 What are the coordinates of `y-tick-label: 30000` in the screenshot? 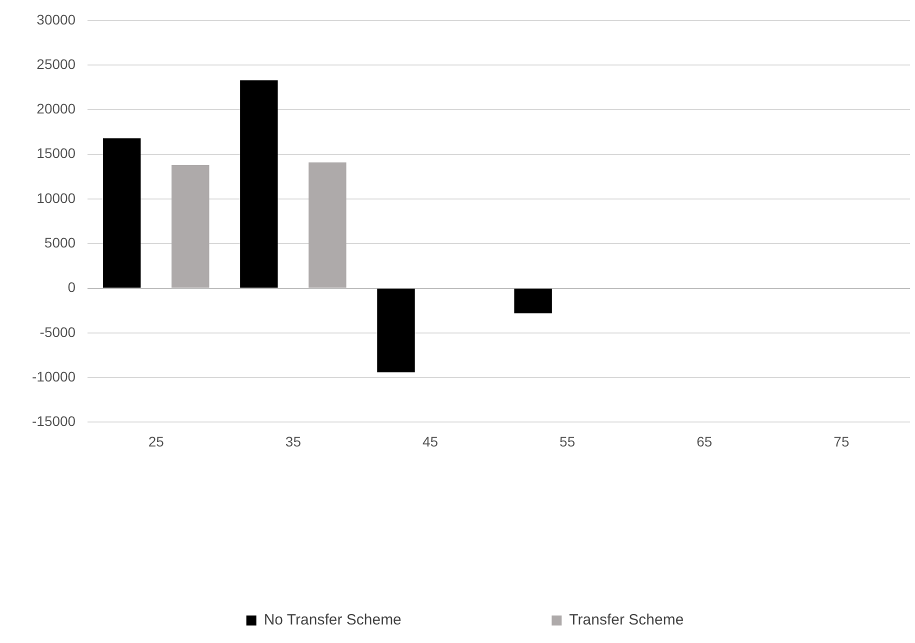 It's located at (56, 19).